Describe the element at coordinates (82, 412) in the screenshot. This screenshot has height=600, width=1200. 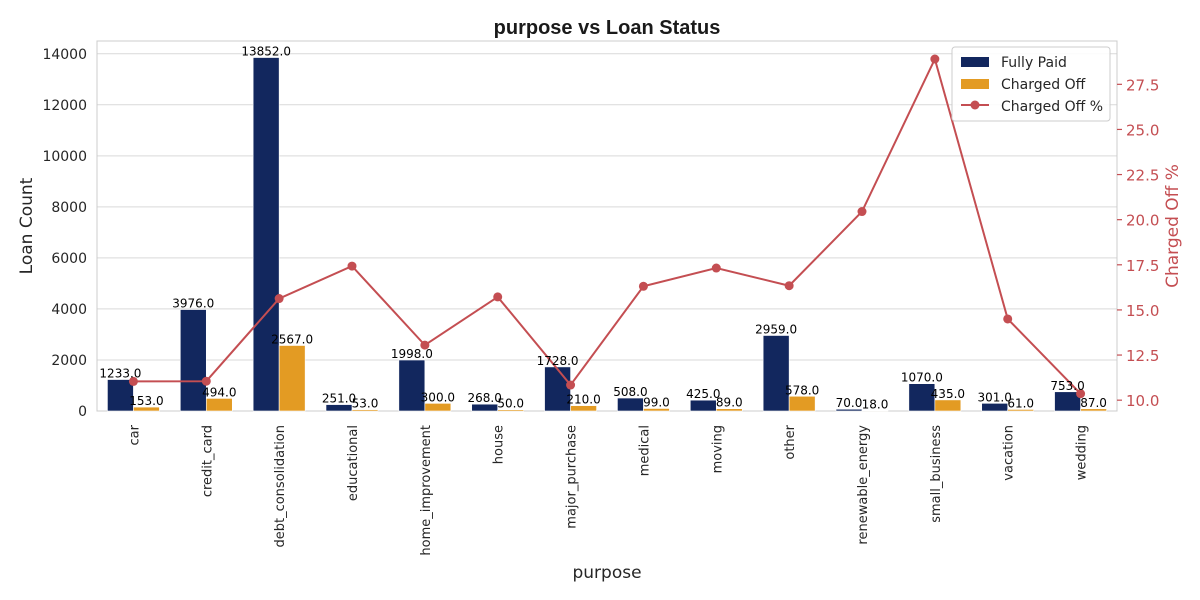
I see `y-tick-label: 0` at that location.